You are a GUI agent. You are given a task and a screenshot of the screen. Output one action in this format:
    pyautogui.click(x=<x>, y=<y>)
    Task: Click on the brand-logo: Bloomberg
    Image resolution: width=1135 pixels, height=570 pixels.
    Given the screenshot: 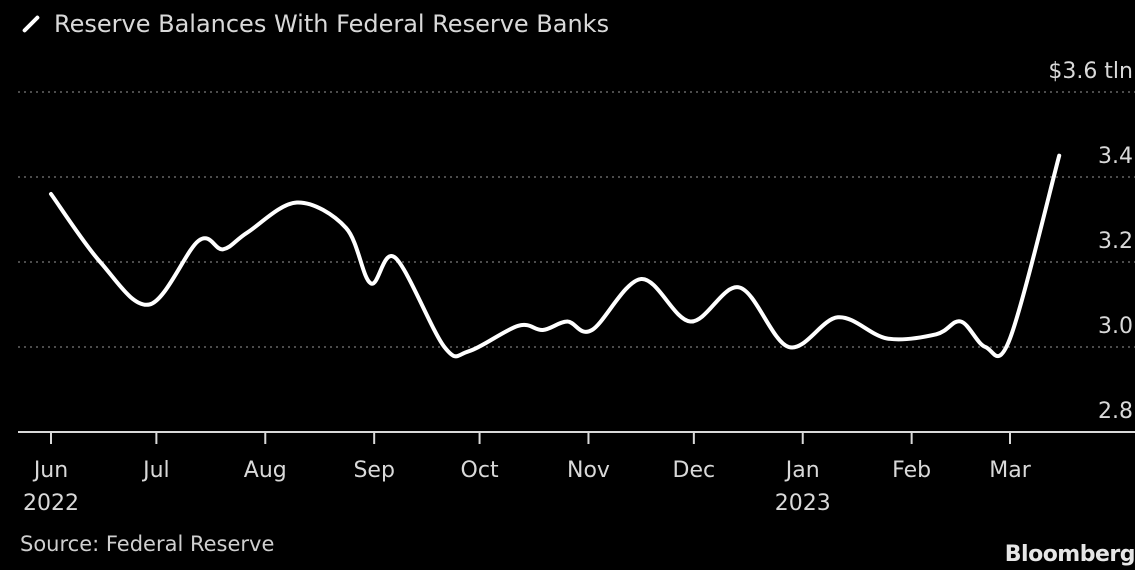 What is the action you would take?
    pyautogui.click(x=1069, y=554)
    